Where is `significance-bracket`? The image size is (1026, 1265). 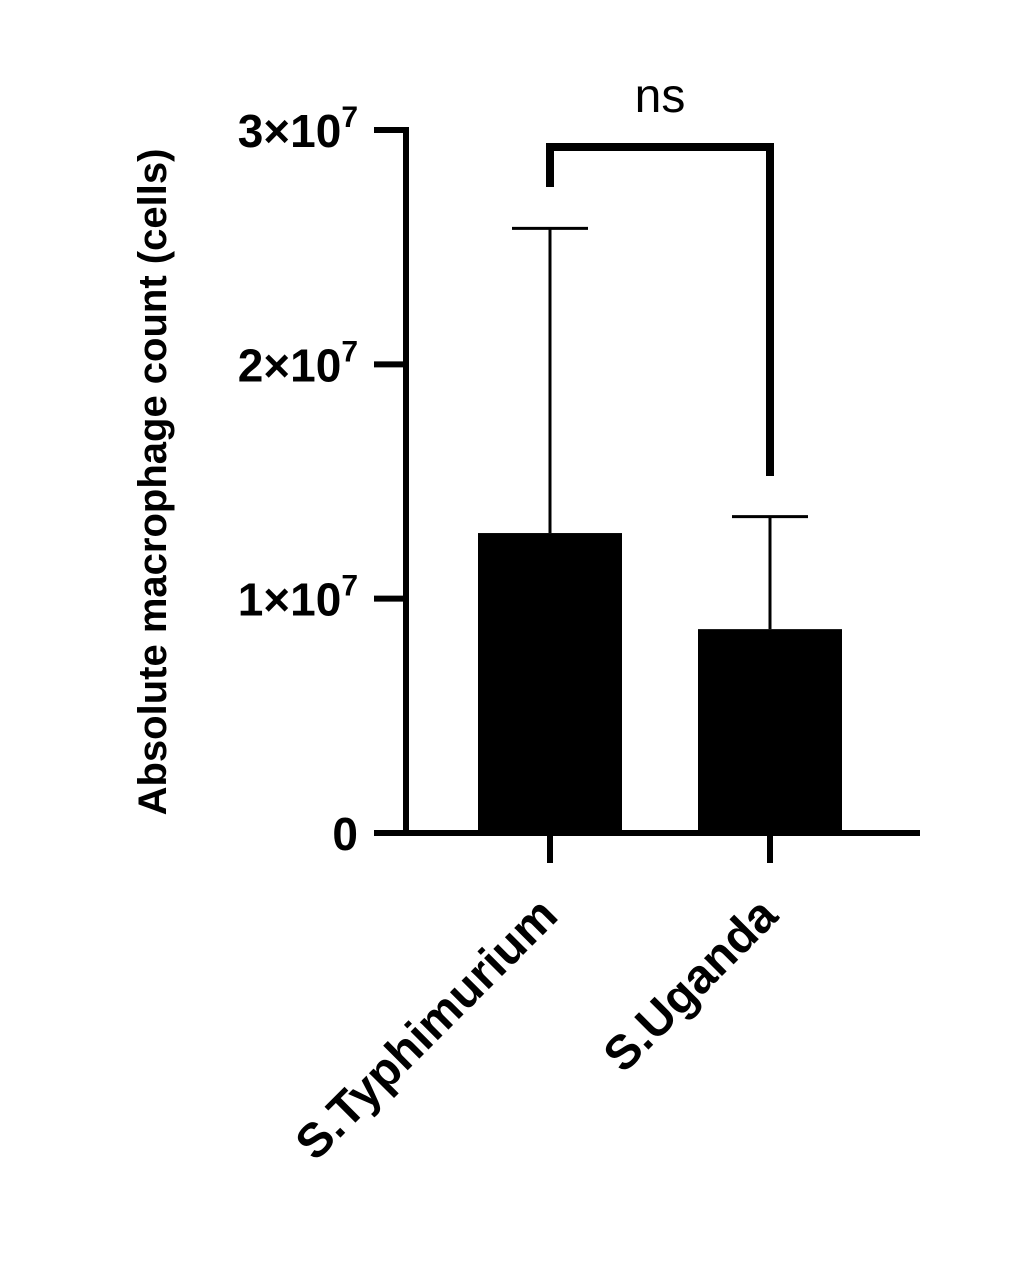 significance-bracket is located at coordinates (660, 309).